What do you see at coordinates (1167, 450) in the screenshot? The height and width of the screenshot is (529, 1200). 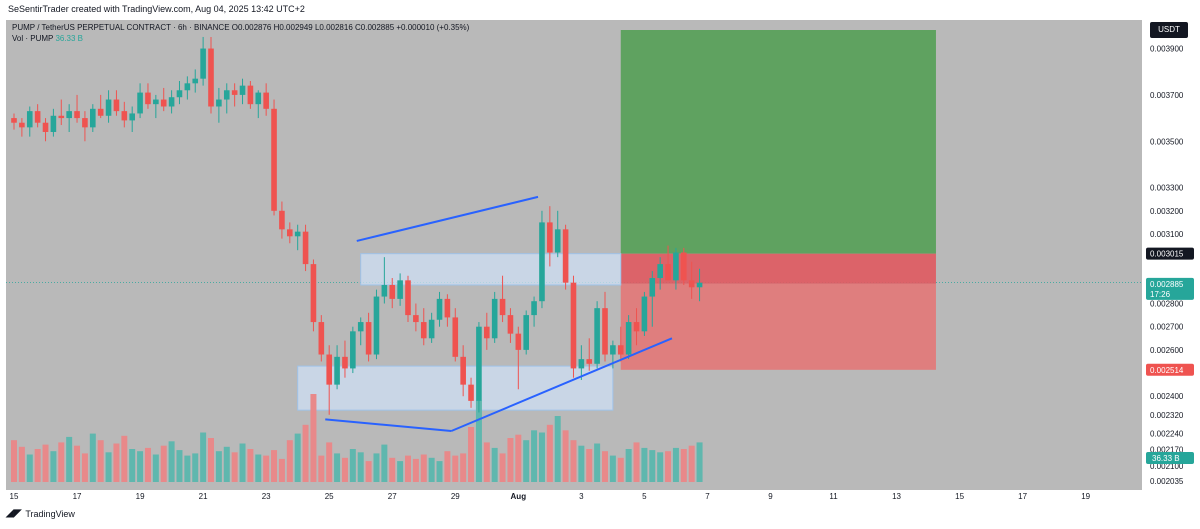 I see `price-tick-label: 0.002170` at bounding box center [1167, 450].